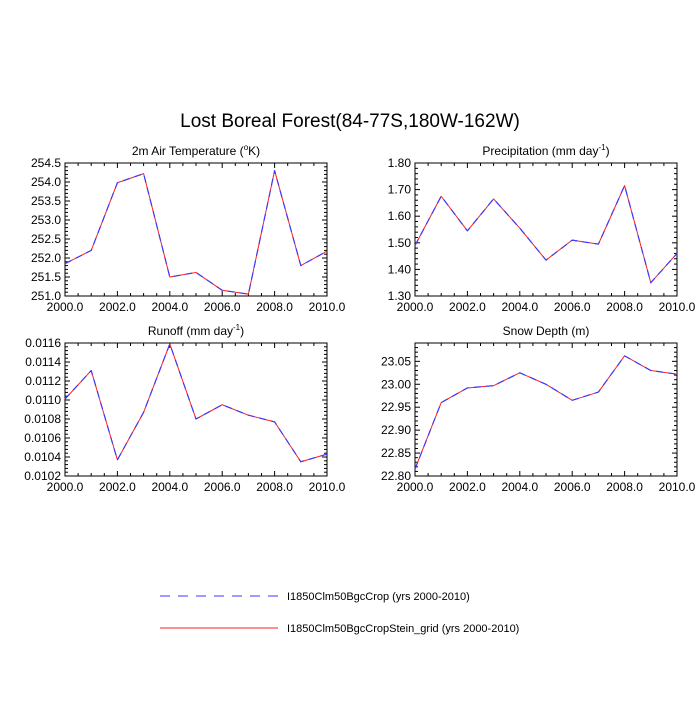  Describe the element at coordinates (400, 269) in the screenshot. I see `y-tick-label: 1.40` at that location.